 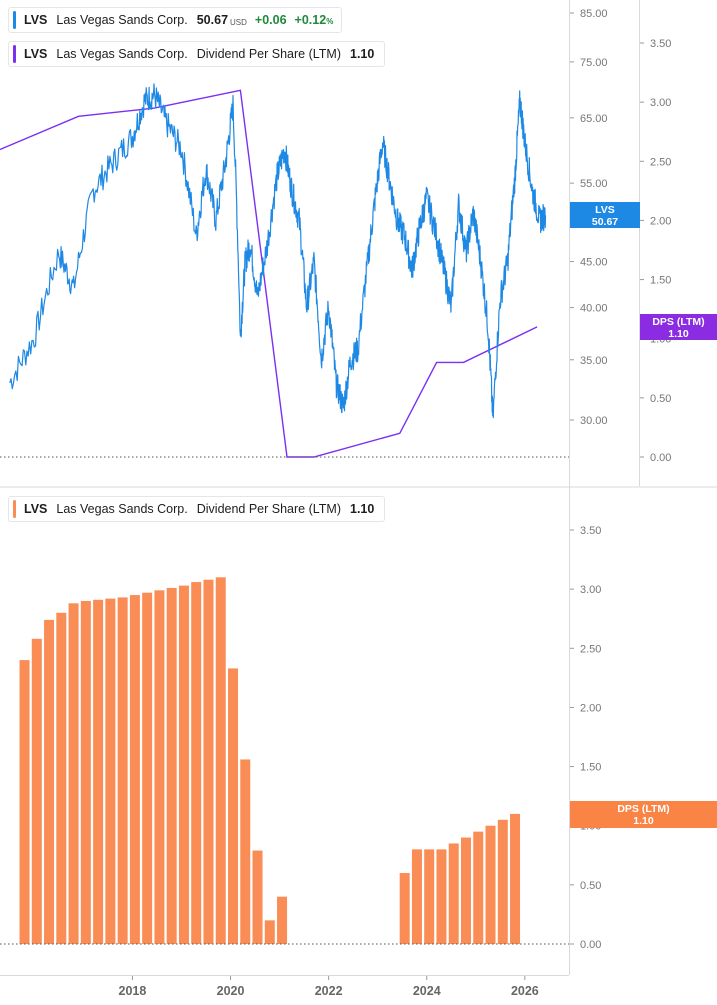 What do you see at coordinates (590, 708) in the screenshot?
I see `dps-bottom-axis-label: 2.00` at bounding box center [590, 708].